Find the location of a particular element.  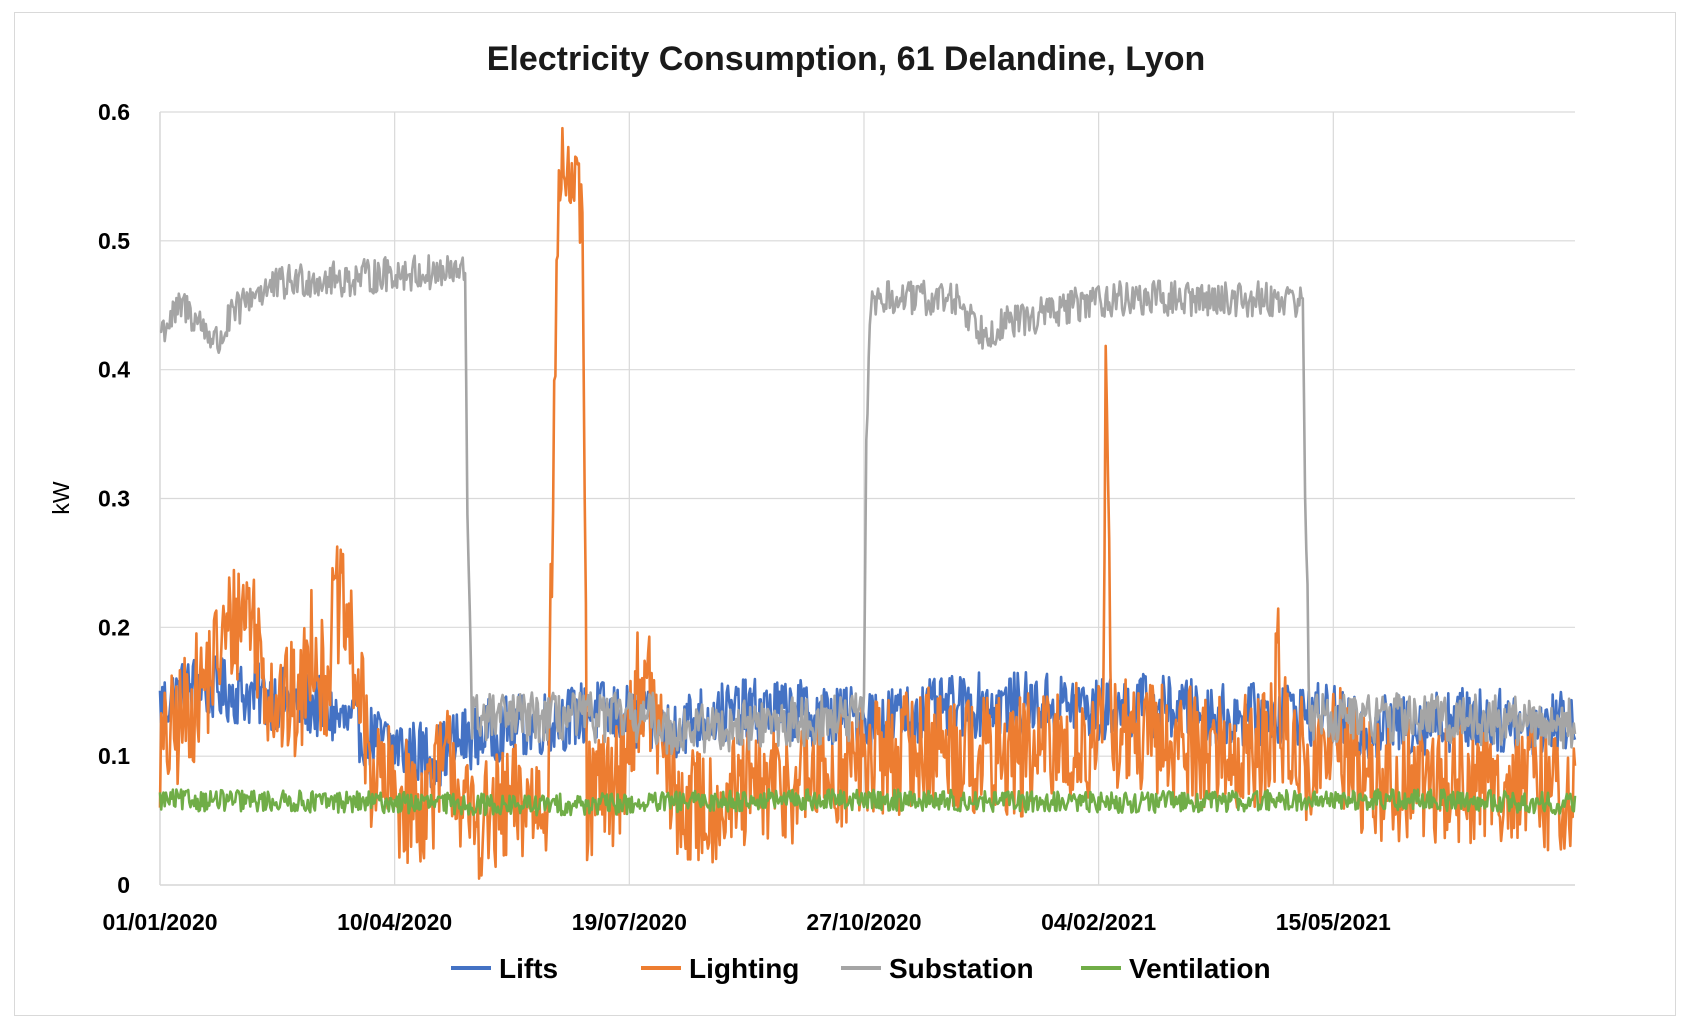

x-tick-label: 04/02/2021 is located at coordinates (1098, 922).